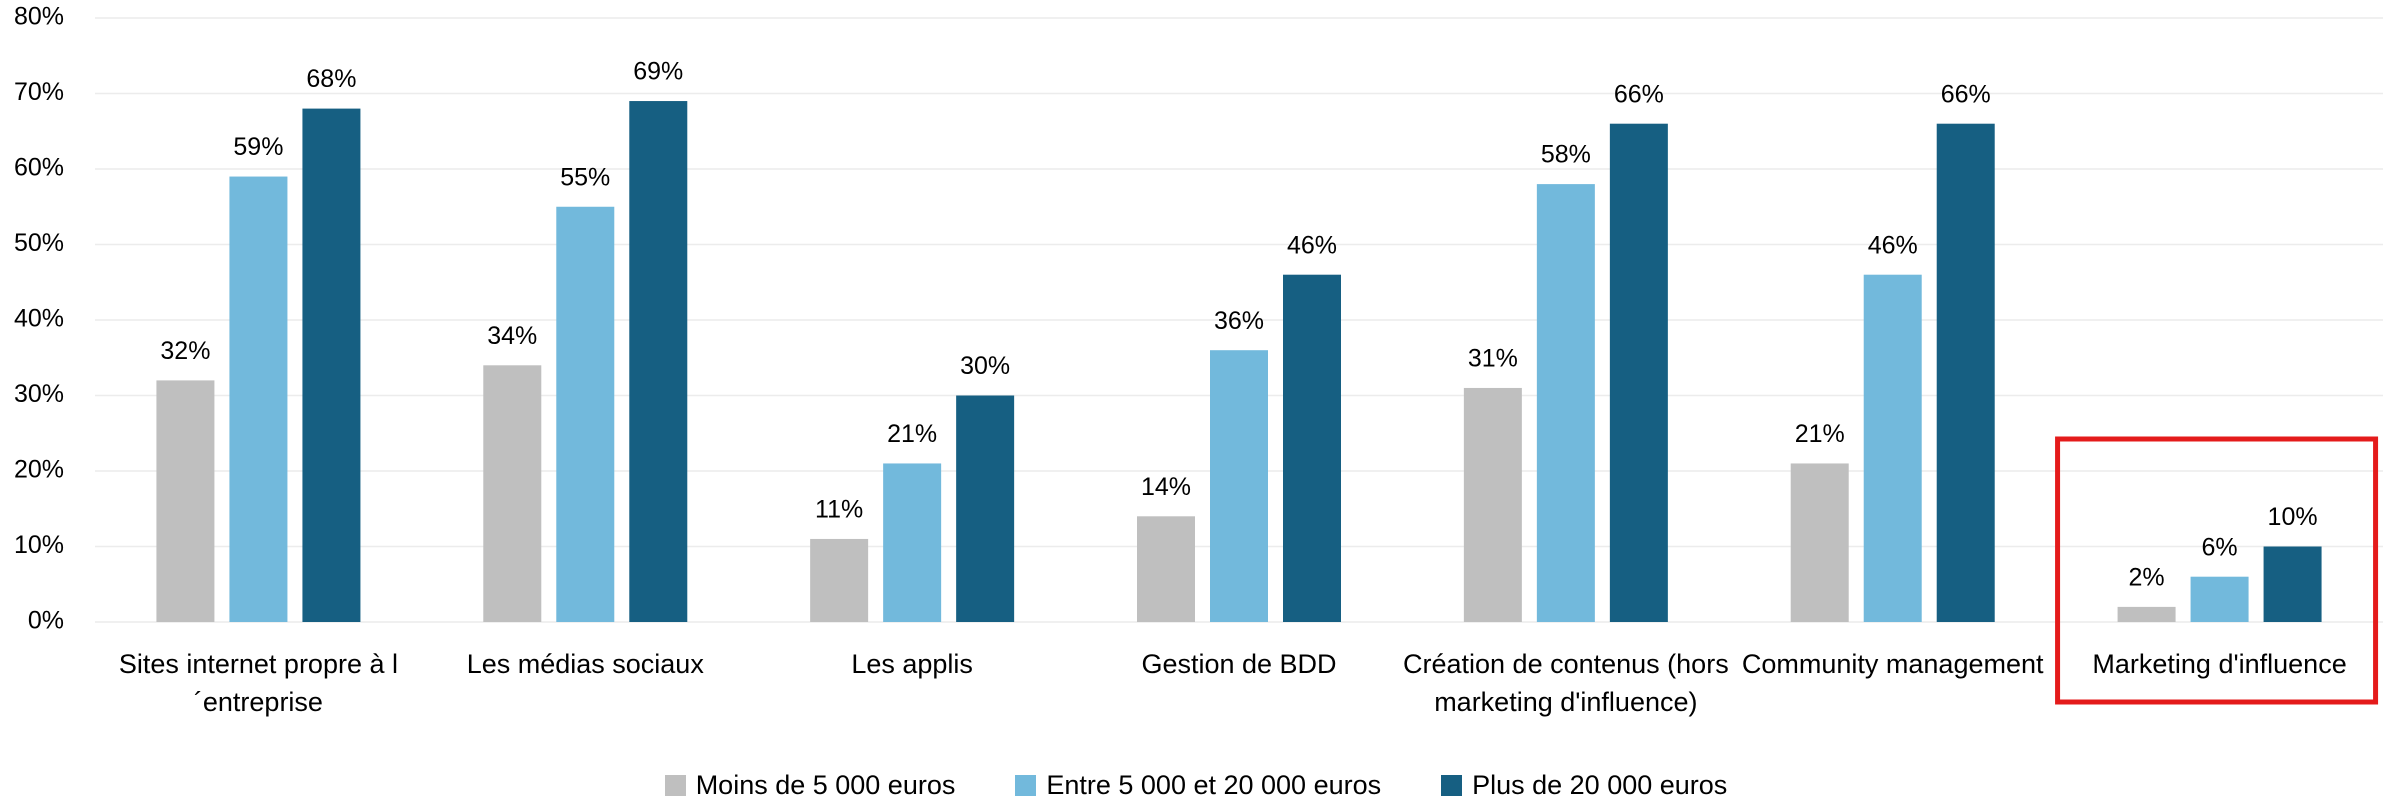 Image resolution: width=2392 pixels, height=801 pixels. Describe the element at coordinates (2219, 664) in the screenshot. I see `x-tick-label: Marketing d'influence` at that location.